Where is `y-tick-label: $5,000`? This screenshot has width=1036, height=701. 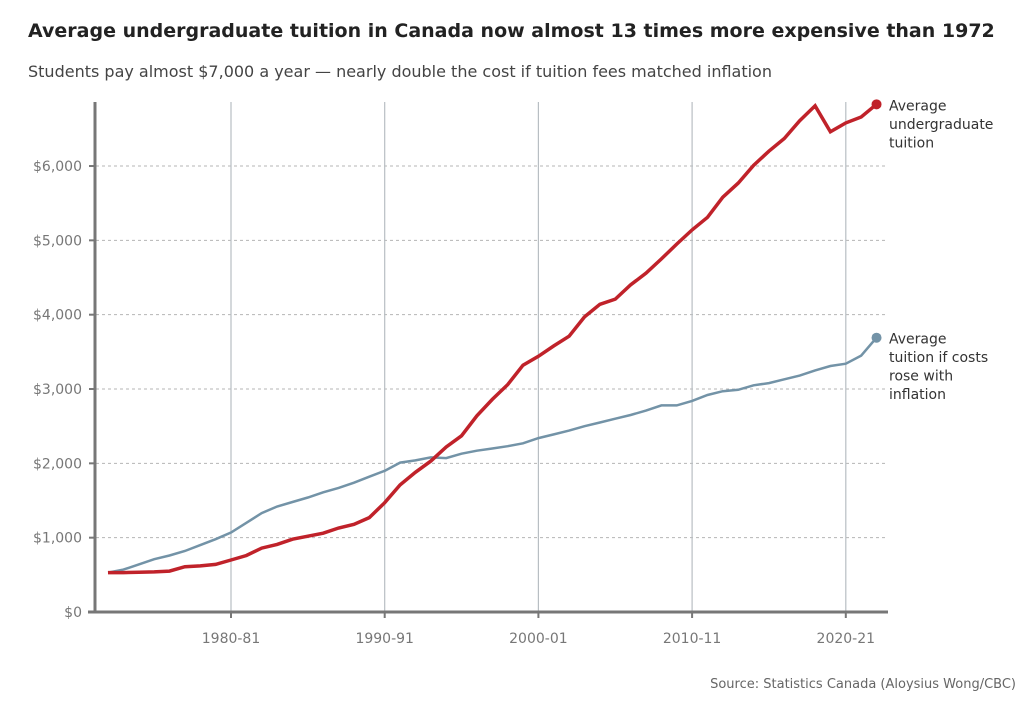 y-tick-label: $5,000 is located at coordinates (57, 241).